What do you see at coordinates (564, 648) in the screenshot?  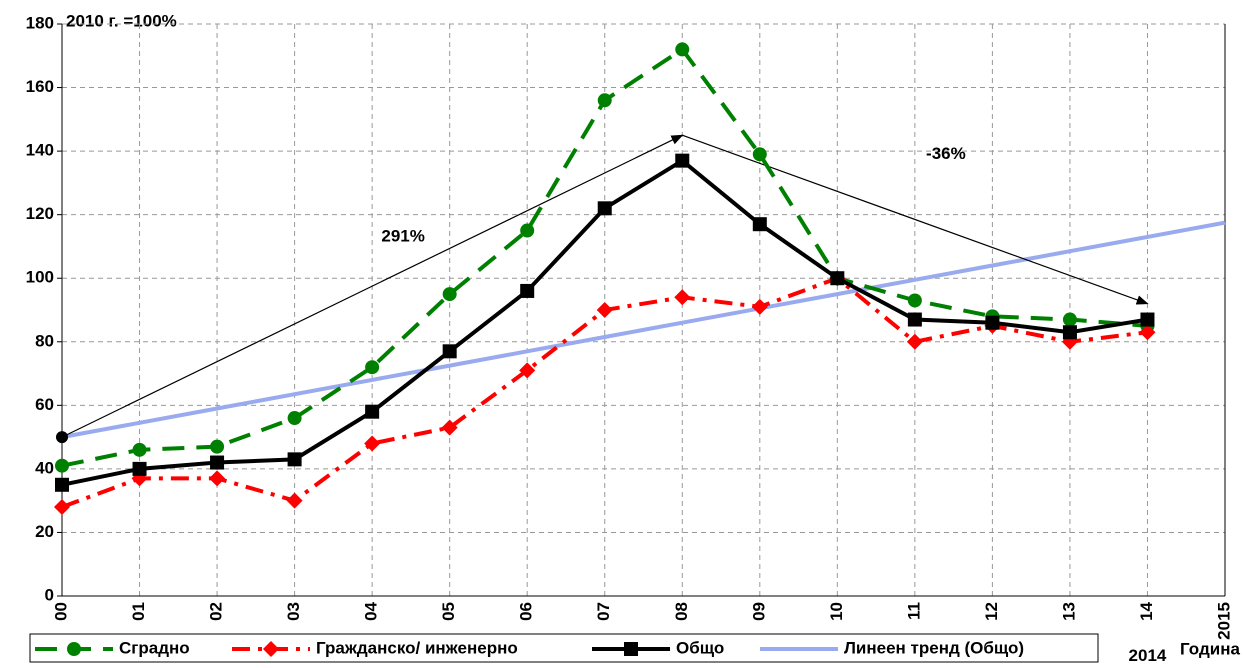 I see `legend-box` at bounding box center [564, 648].